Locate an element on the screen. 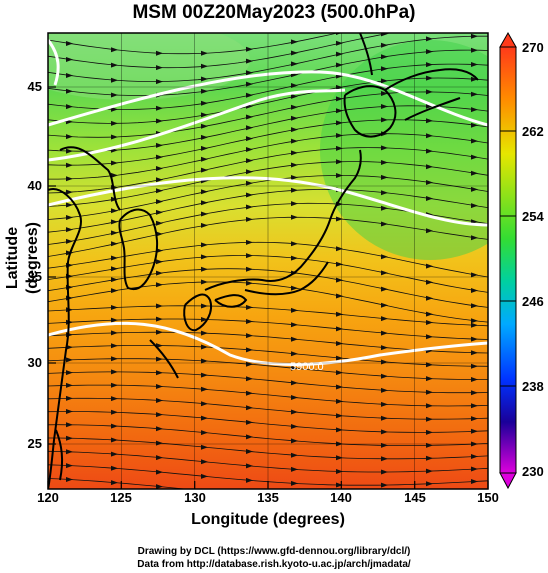  x-tick-label: 140 is located at coordinates (341, 497).